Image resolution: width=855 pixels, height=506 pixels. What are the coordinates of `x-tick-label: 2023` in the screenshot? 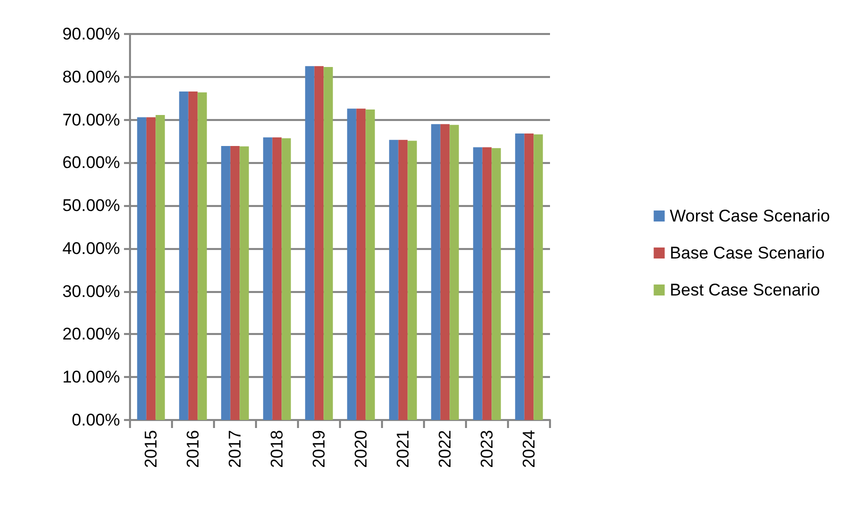 It's located at (487, 449).